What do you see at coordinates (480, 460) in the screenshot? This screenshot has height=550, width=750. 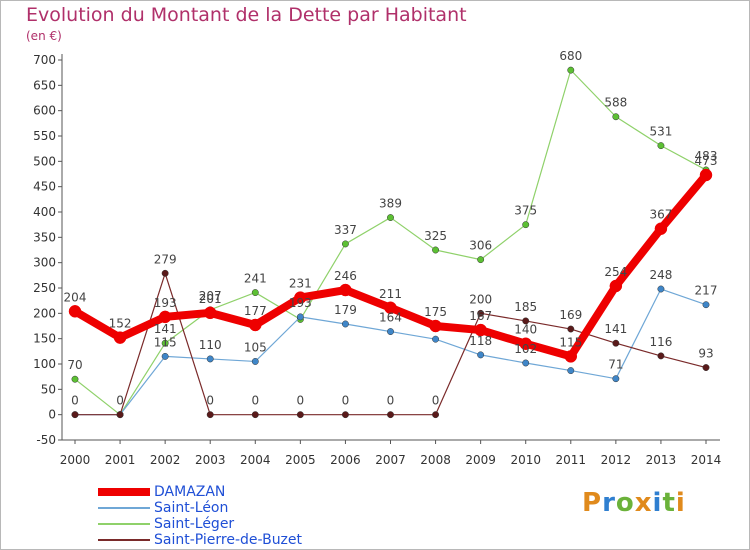 I see `x-tick-label: 2009` at bounding box center [480, 460].